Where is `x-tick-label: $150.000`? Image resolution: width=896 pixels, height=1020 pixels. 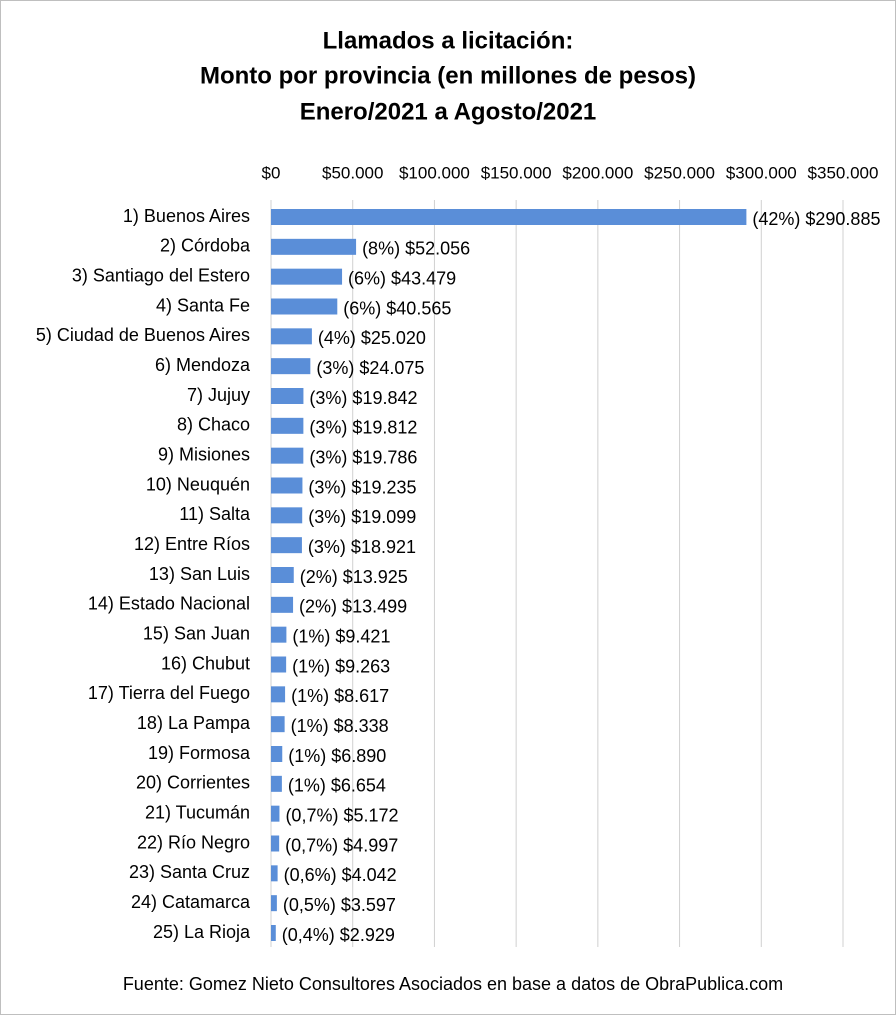
x-tick-label: $150.000 is located at coordinates (516, 172).